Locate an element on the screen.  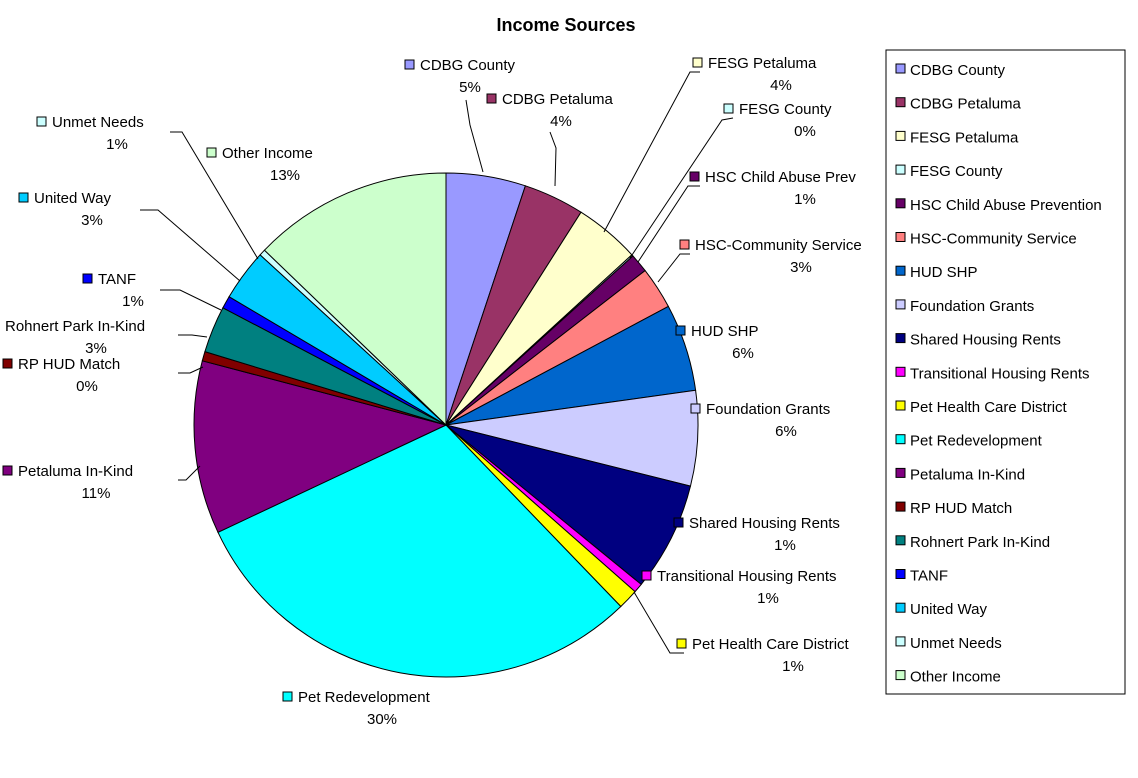
slice-label-pet-health-care-district: Pet Health Care District is located at coordinates (771, 644).